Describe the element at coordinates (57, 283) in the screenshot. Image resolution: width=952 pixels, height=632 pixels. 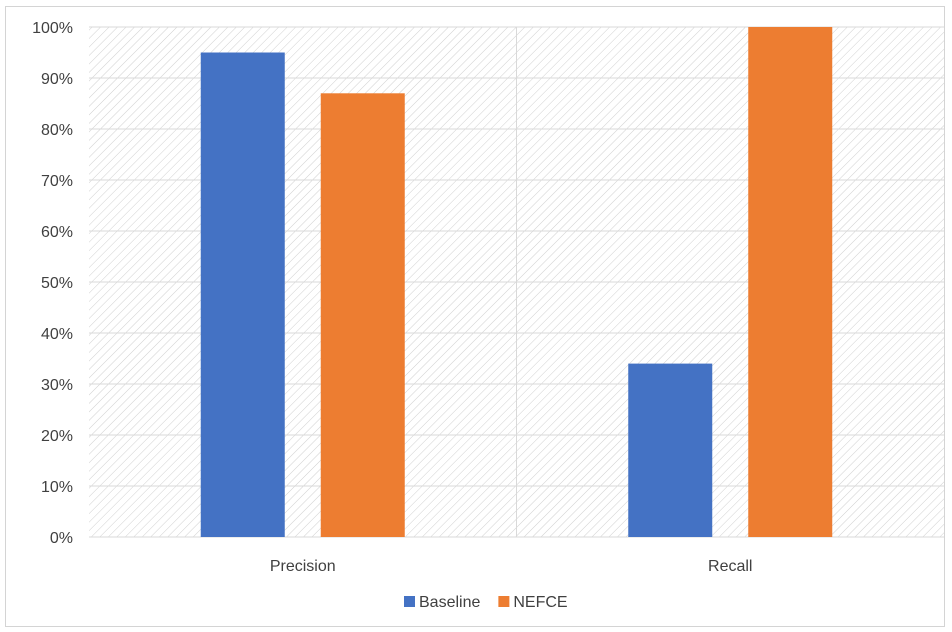
I see `y-tick-label: 50%` at that location.